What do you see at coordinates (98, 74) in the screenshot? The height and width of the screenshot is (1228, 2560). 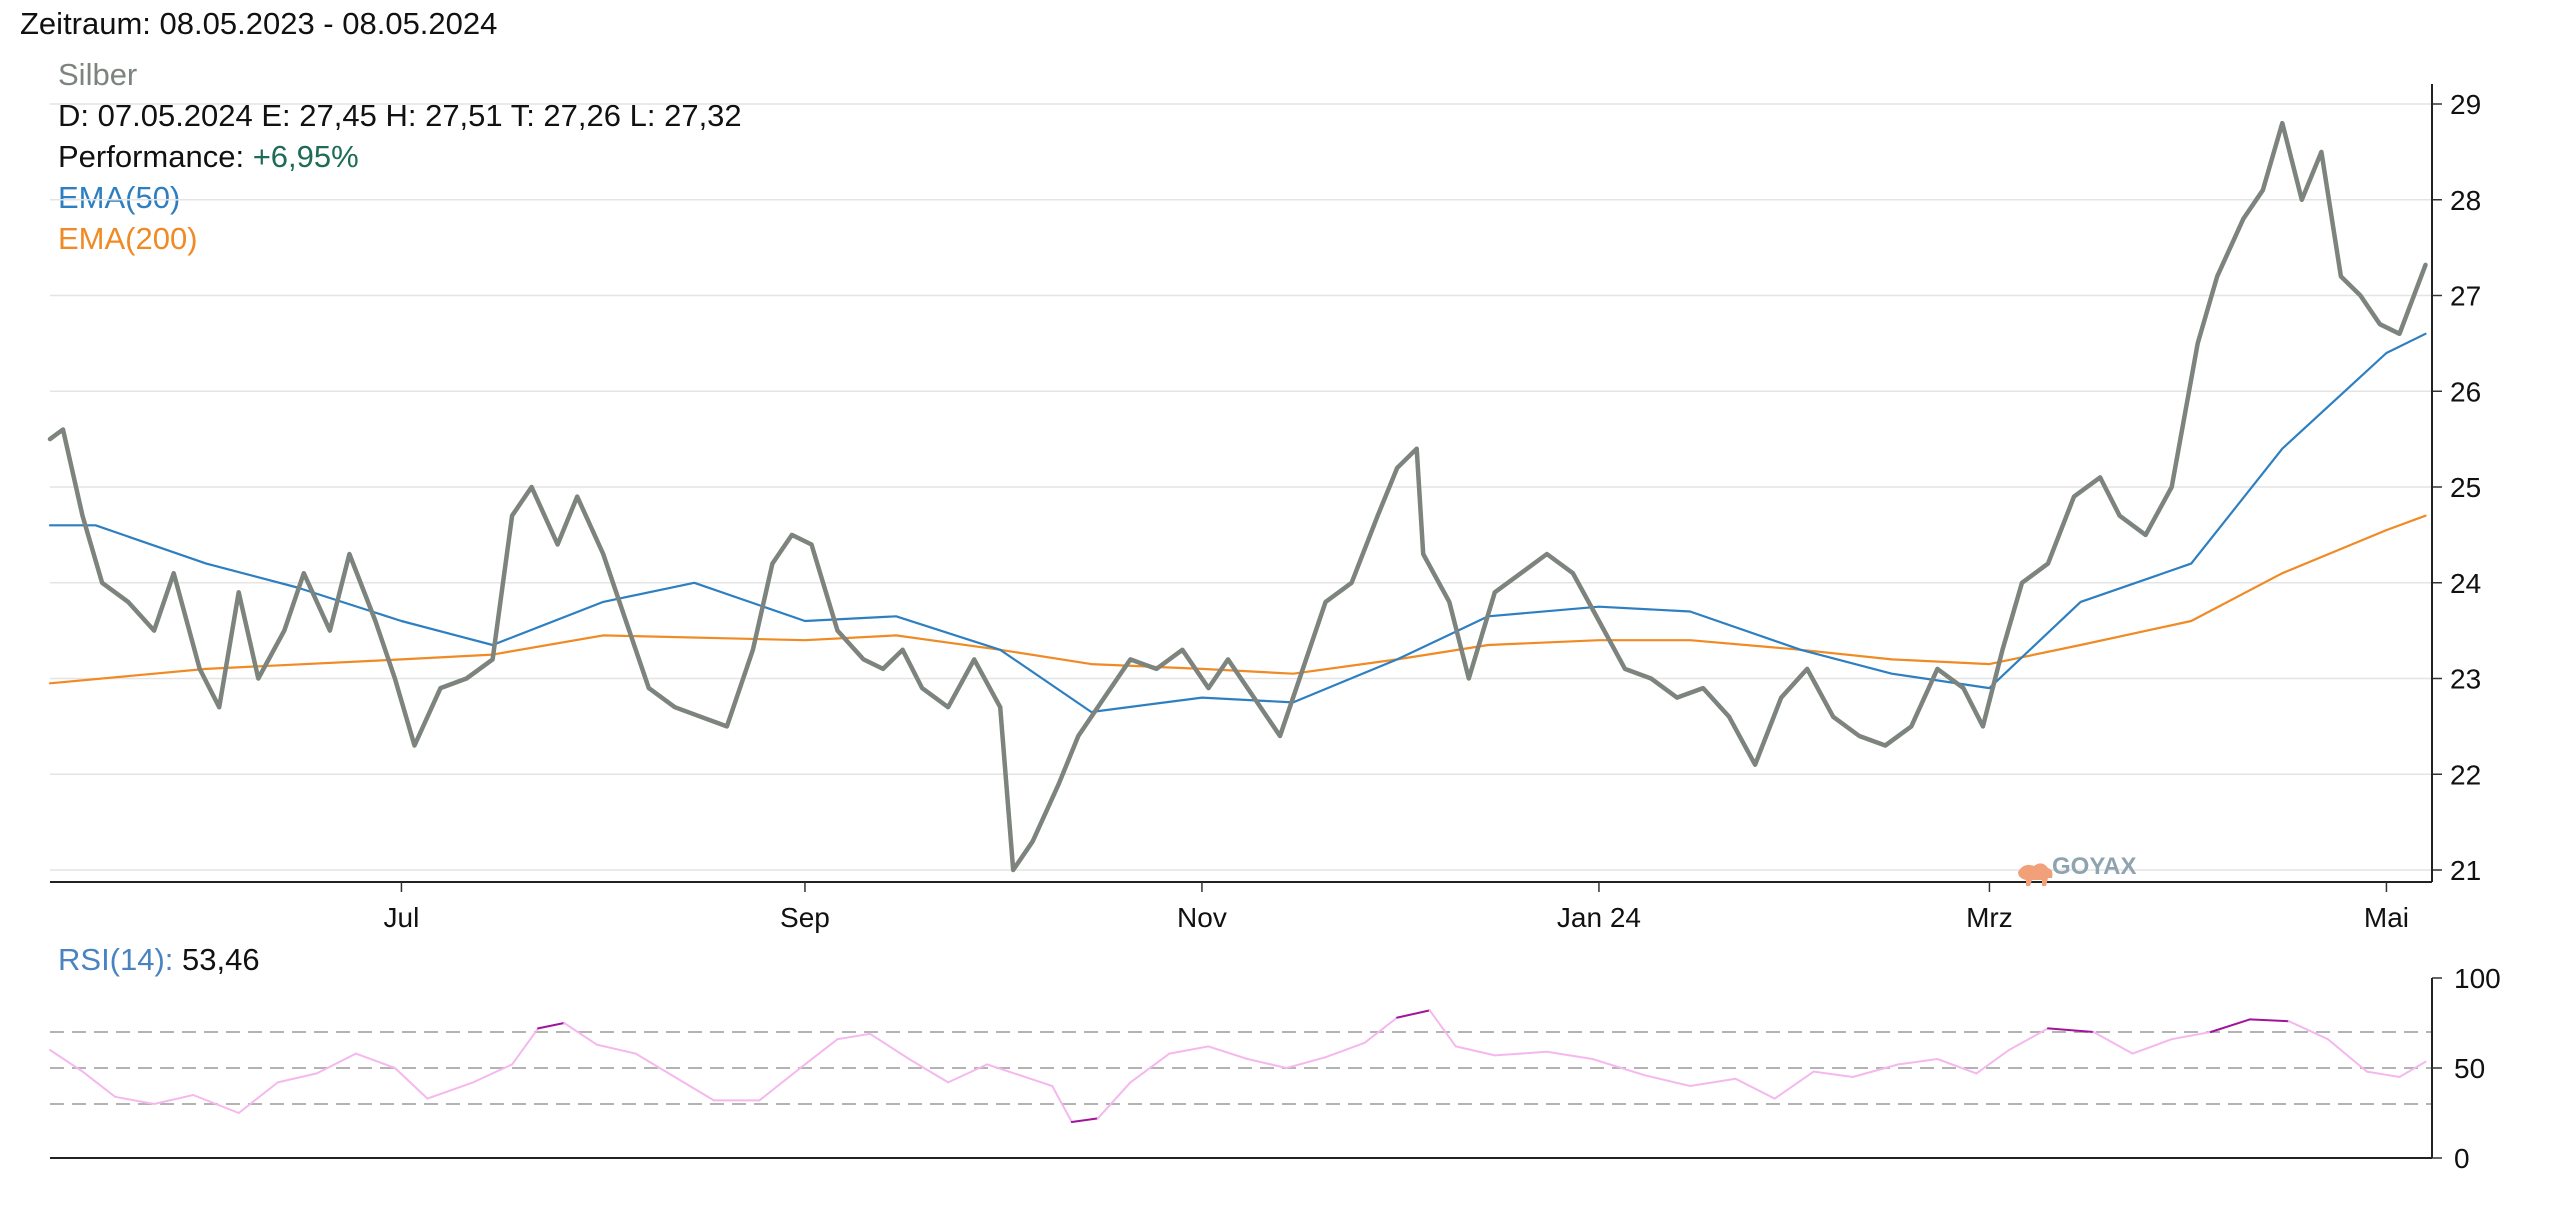 I see `series-name: Silber` at bounding box center [98, 74].